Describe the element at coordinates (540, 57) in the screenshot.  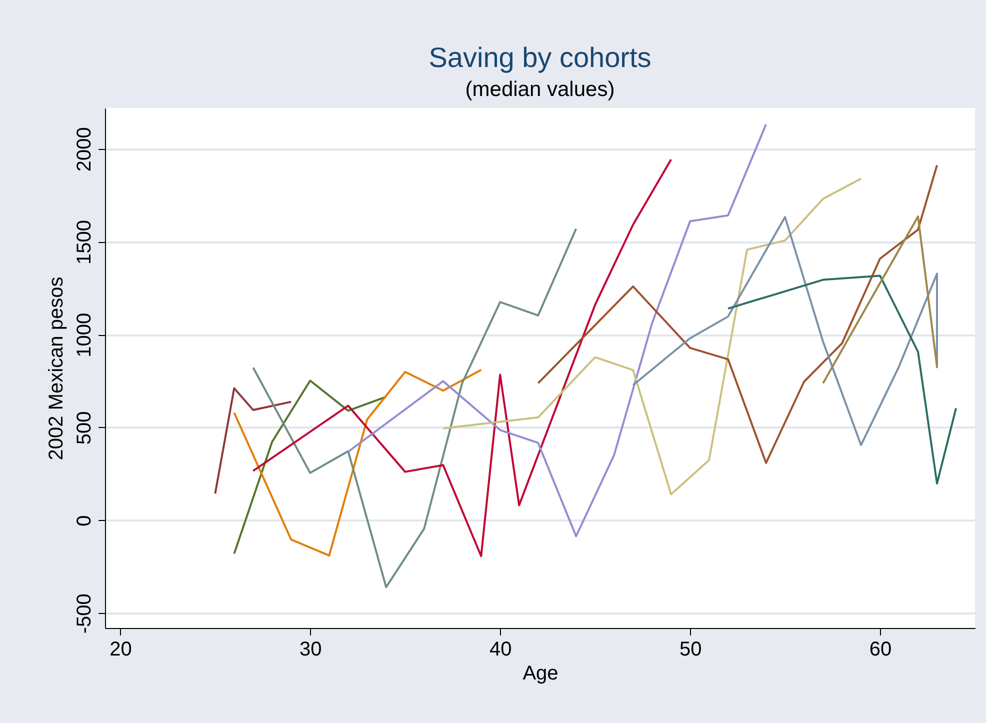
I see `chart-title: Saving by cohorts` at that location.